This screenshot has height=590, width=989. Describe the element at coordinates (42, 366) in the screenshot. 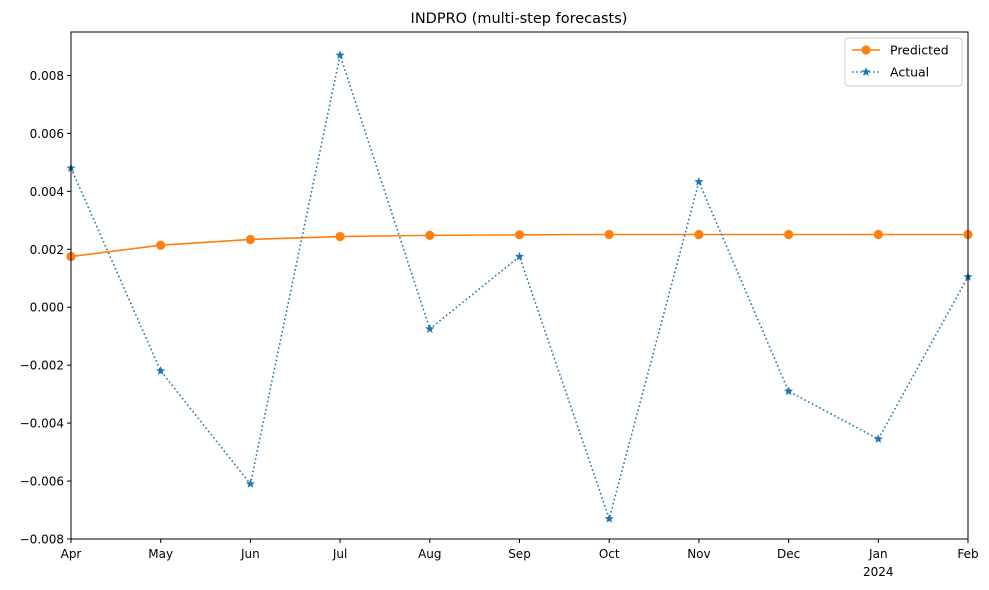

I see `y-tick-label: −0.002` at that location.